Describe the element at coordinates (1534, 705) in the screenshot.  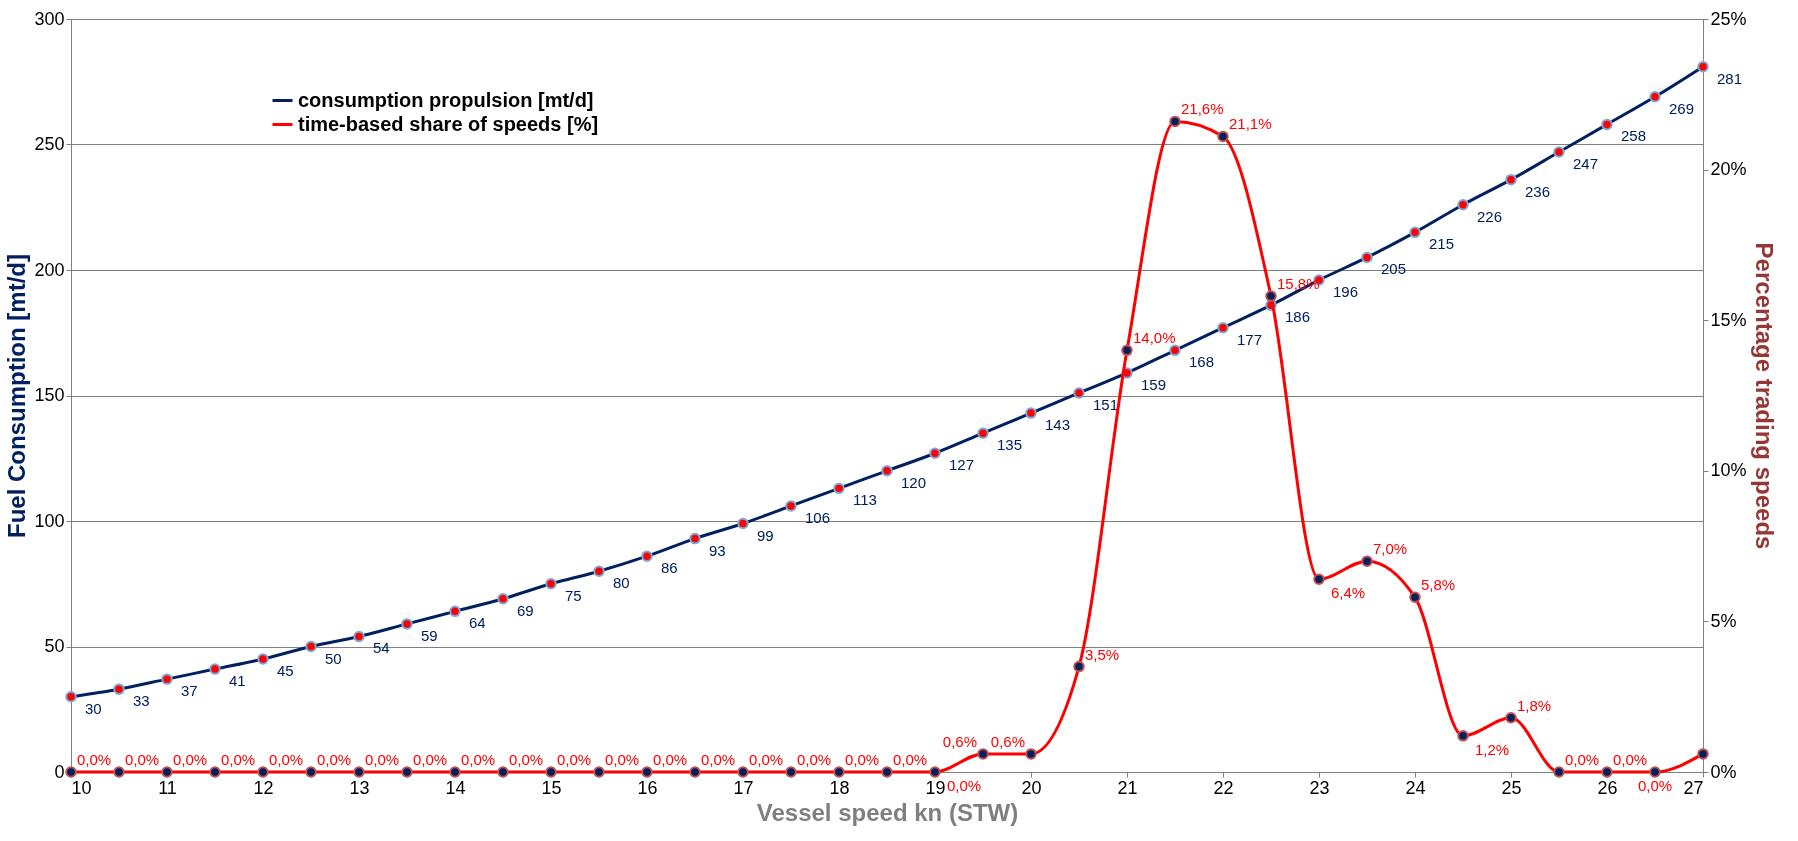
I see `data-label: 1,8%` at that location.